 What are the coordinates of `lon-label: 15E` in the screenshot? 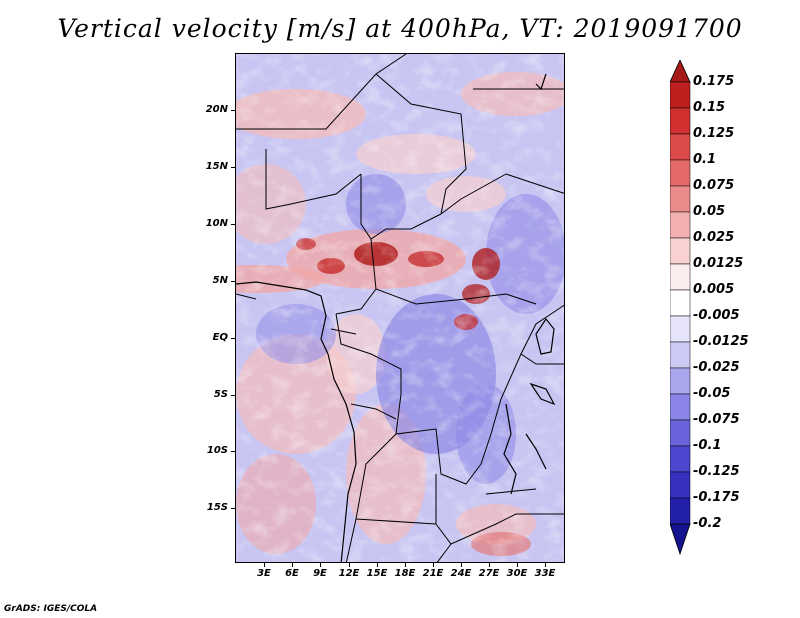 It's located at (377, 573).